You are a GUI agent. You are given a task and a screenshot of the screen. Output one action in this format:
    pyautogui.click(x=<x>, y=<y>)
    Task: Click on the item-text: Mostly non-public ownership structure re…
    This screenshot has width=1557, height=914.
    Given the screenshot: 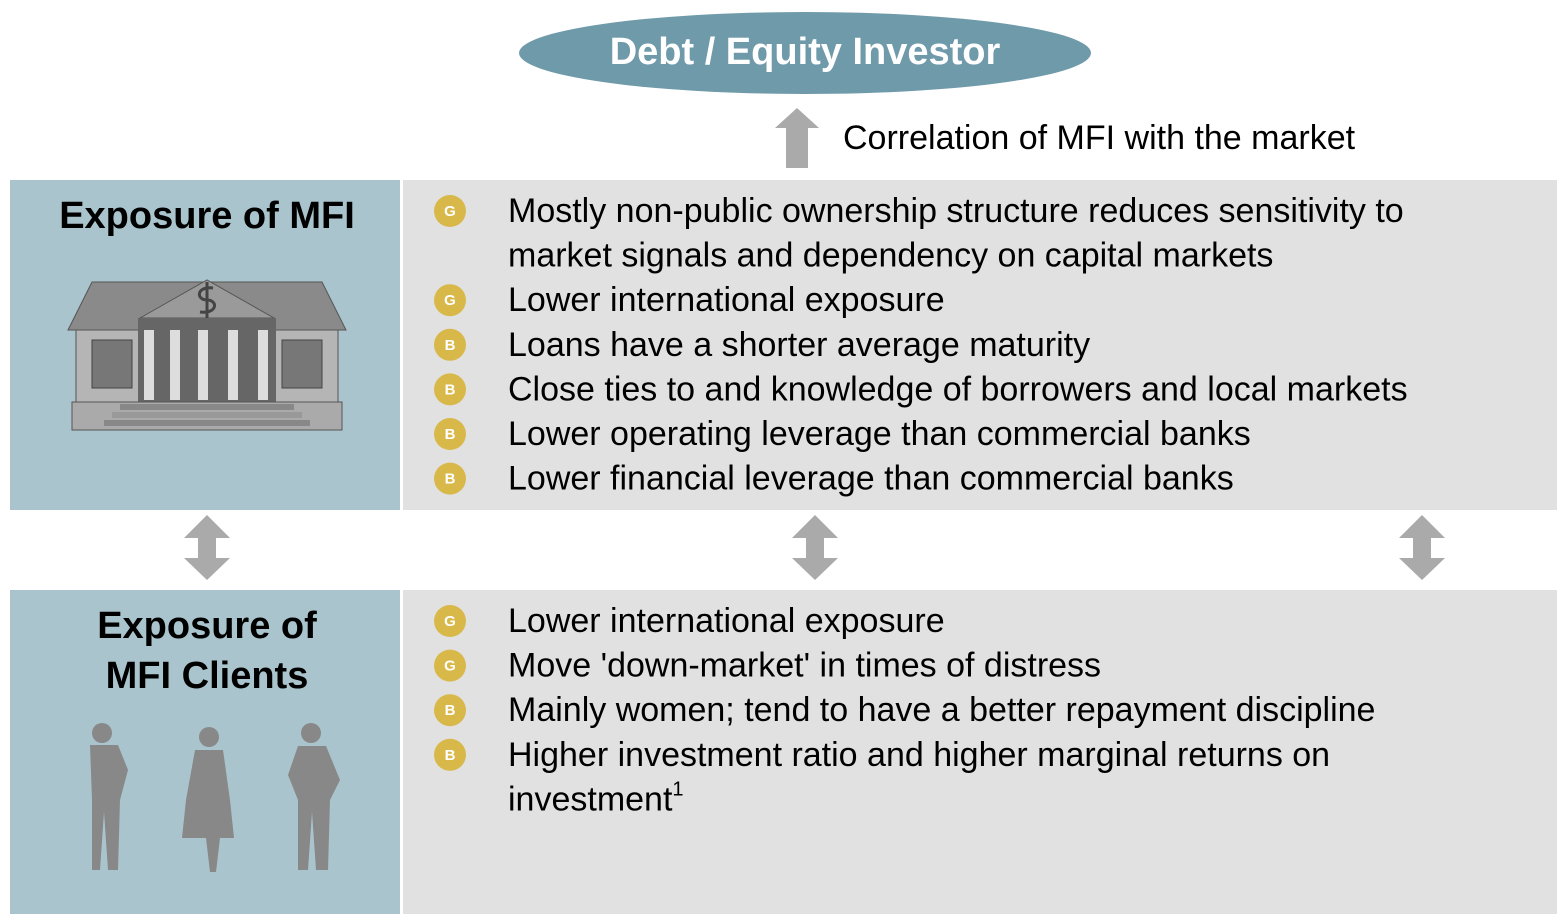 What is the action you would take?
    pyautogui.click(x=956, y=211)
    